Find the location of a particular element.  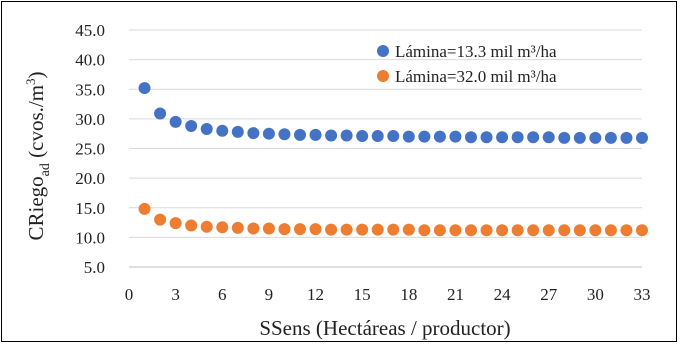

y-tick-label: 45.0 is located at coordinates (90, 30).